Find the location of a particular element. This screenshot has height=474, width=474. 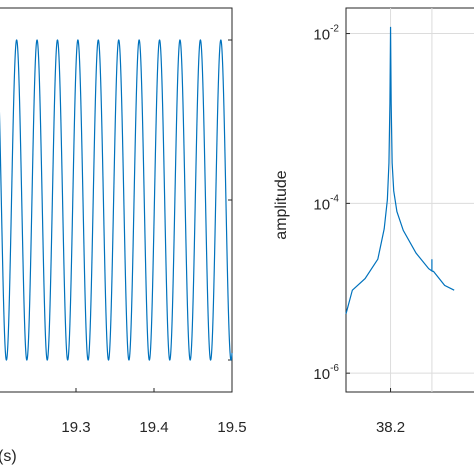

series-line-spectrum is located at coordinates (400, 170).